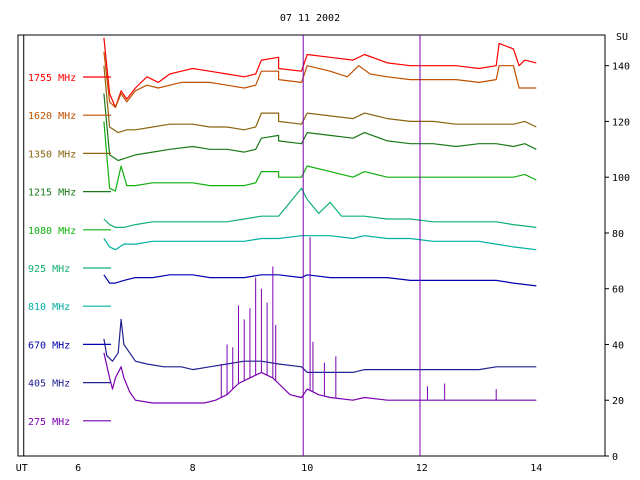 The height and width of the screenshot is (480, 640). Describe the element at coordinates (49, 269) in the screenshot. I see `legend-label: 925 MHz` at that location.